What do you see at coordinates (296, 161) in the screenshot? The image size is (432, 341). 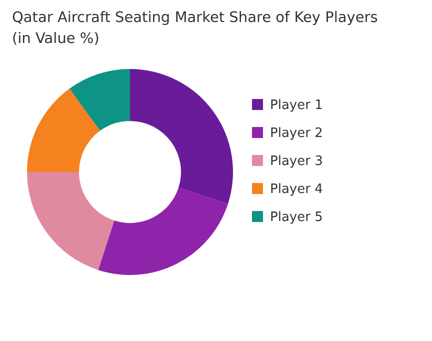 I see `legend-label: Player 3` at bounding box center [296, 161].